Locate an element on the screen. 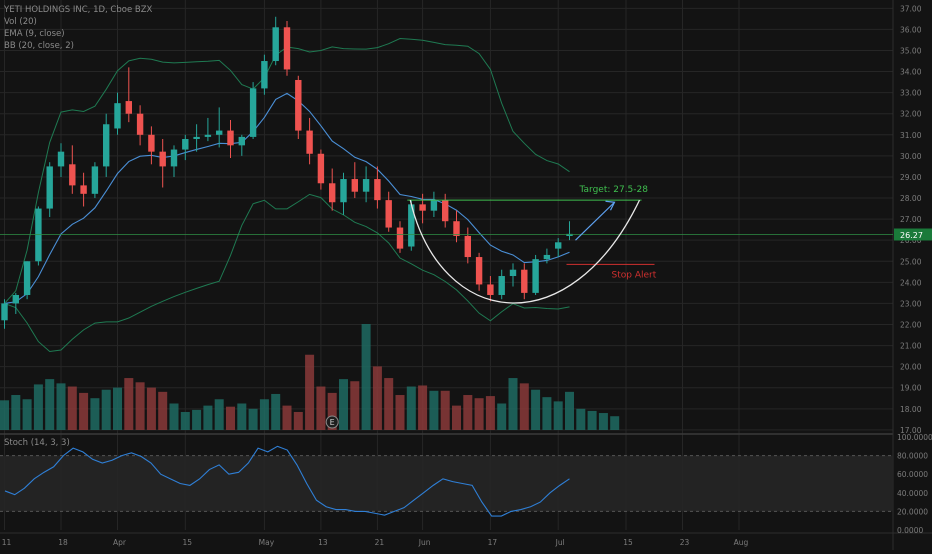 This screenshot has height=554, width=932. stoch-tick-label: 80.0000 is located at coordinates (912, 456).